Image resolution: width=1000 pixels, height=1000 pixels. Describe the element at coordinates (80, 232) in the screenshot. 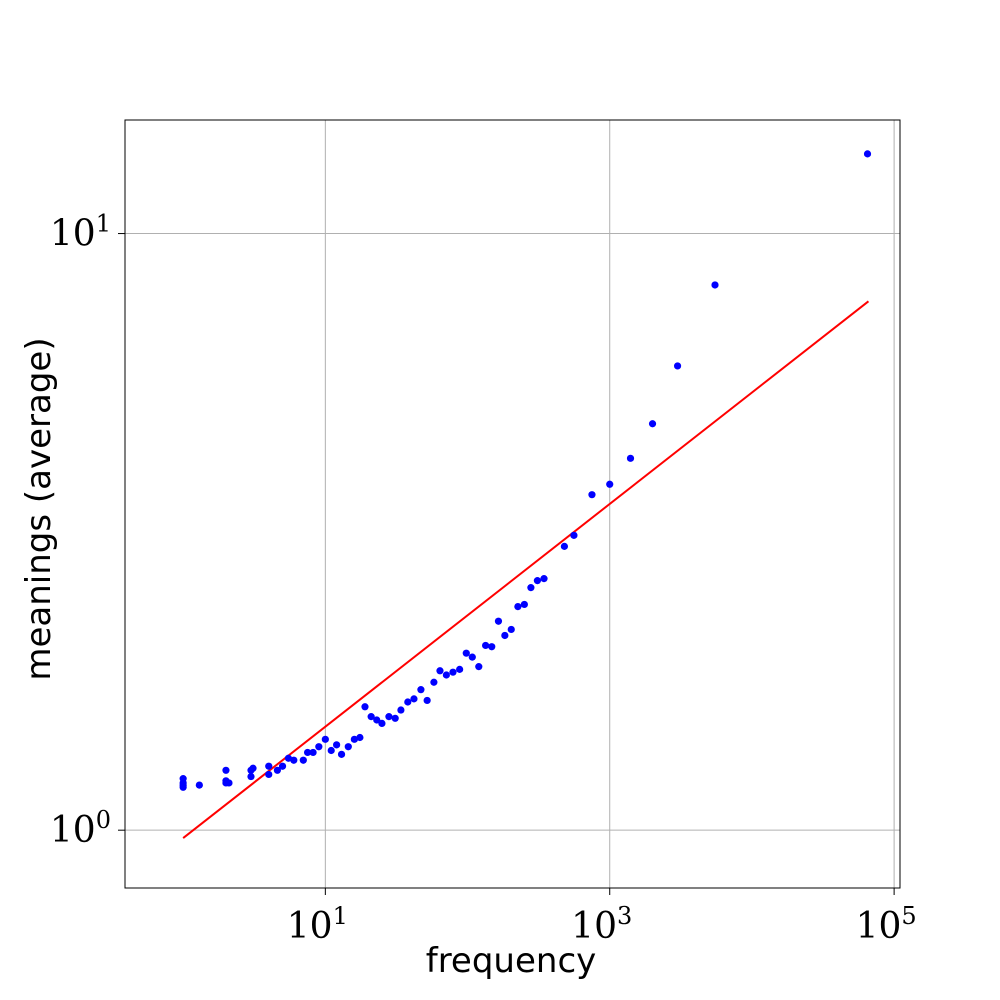

I see `y-tick-label: 101` at that location.